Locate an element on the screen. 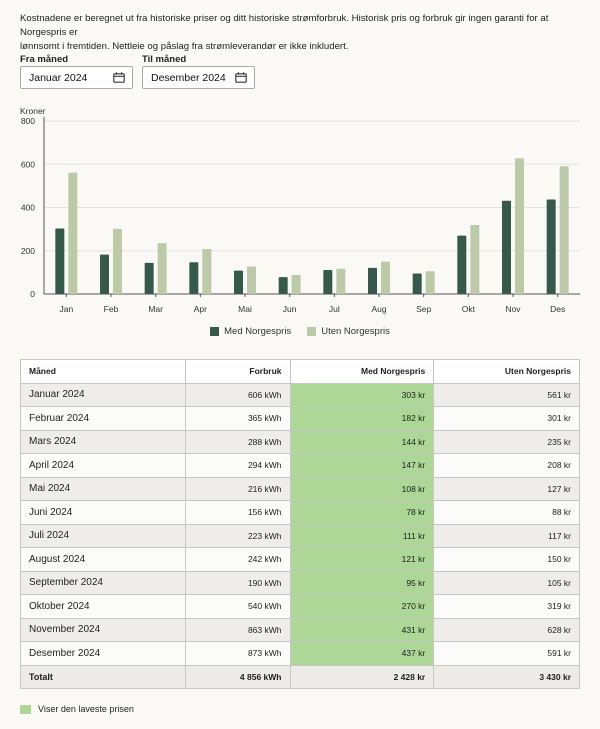 The image size is (600, 729). cell-month: Januar 2024 is located at coordinates (103, 394).